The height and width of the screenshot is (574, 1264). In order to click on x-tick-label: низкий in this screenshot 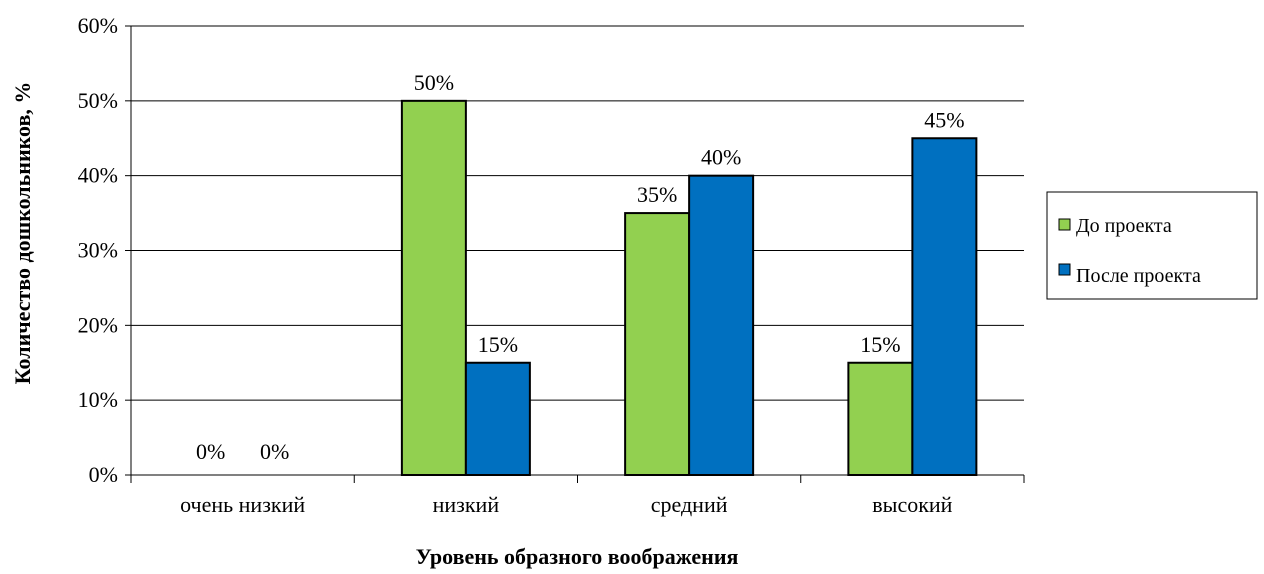, I will do `click(466, 504)`.